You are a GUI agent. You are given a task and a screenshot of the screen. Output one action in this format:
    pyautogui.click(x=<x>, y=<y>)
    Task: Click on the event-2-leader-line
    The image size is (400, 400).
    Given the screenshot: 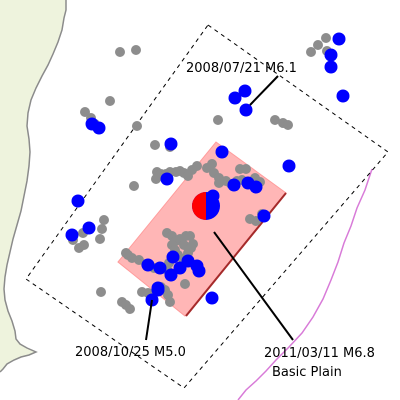 What is the action you would take?
    pyautogui.click(x=149, y=320)
    